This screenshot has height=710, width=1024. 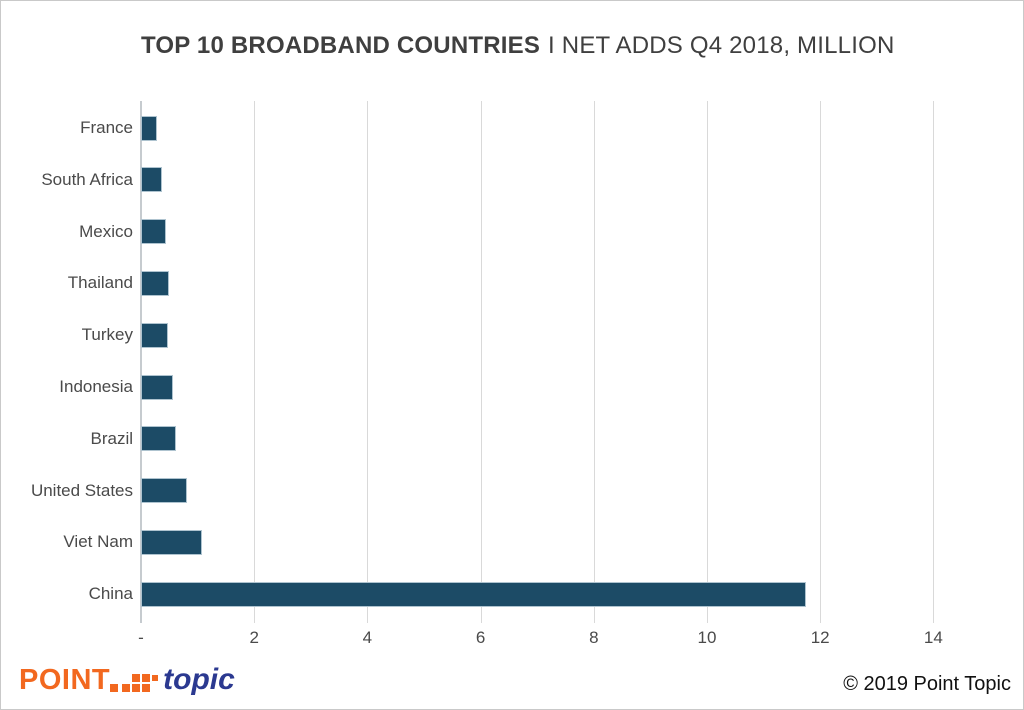 I want to click on bar-china, so click(x=473, y=594).